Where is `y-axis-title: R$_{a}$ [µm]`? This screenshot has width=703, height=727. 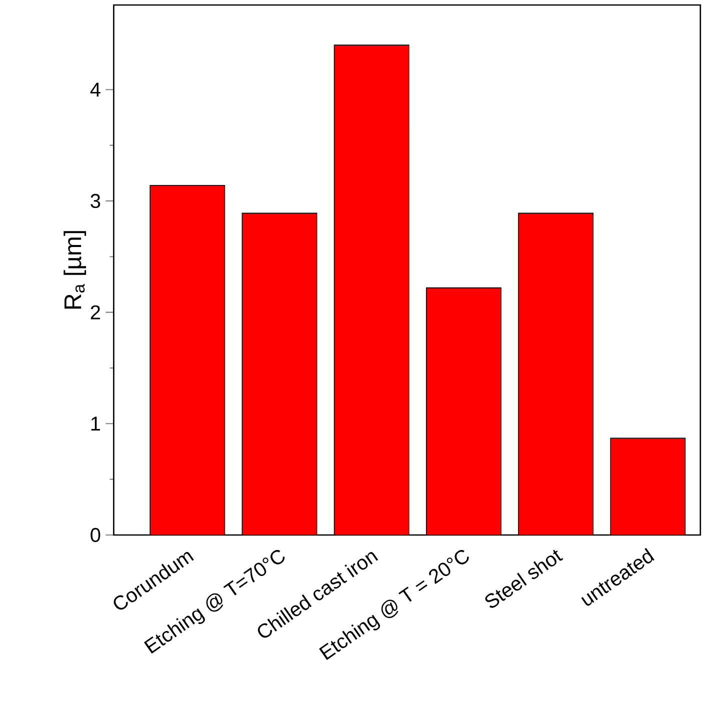
y-axis-title: R$_{a}$ [µm] is located at coordinates (75, 270).